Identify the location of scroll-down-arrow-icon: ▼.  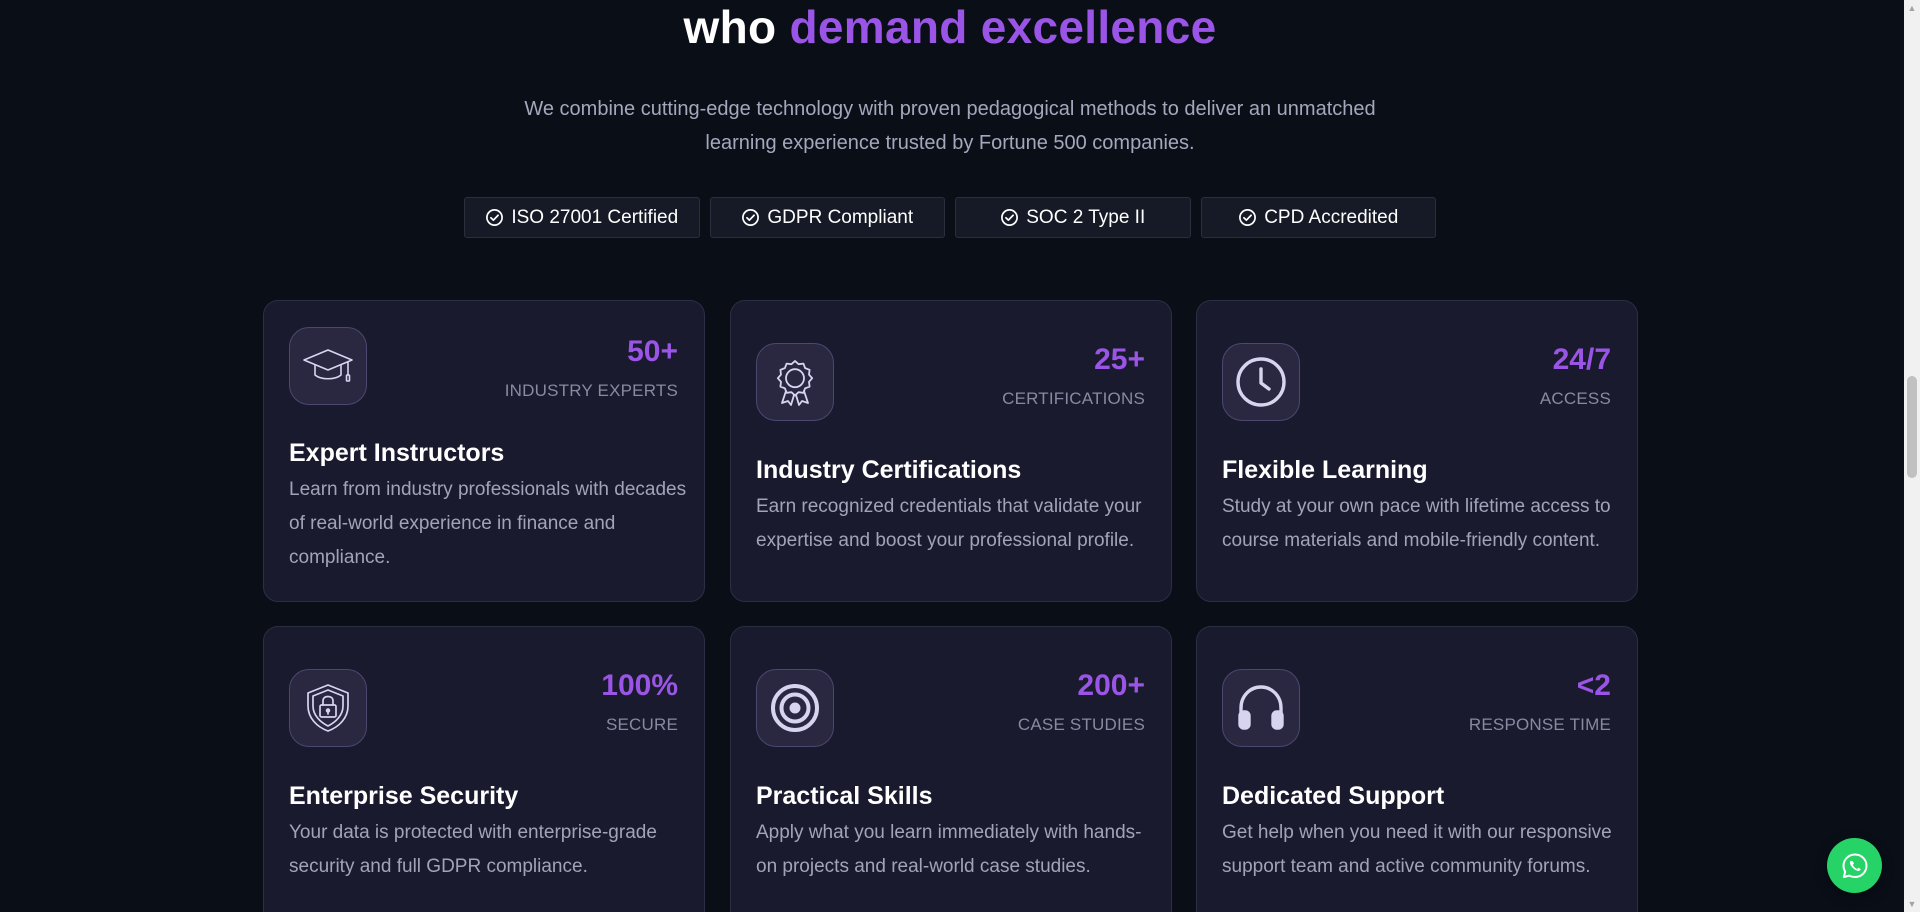
(1912, 904).